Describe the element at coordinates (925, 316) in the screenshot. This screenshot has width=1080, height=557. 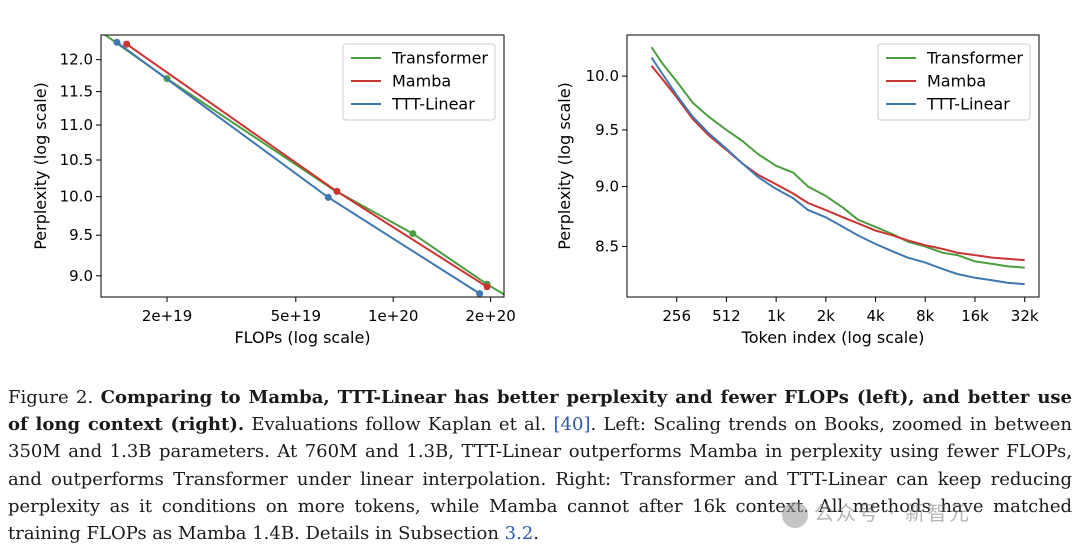
I see `x-tick-label: 8k` at that location.